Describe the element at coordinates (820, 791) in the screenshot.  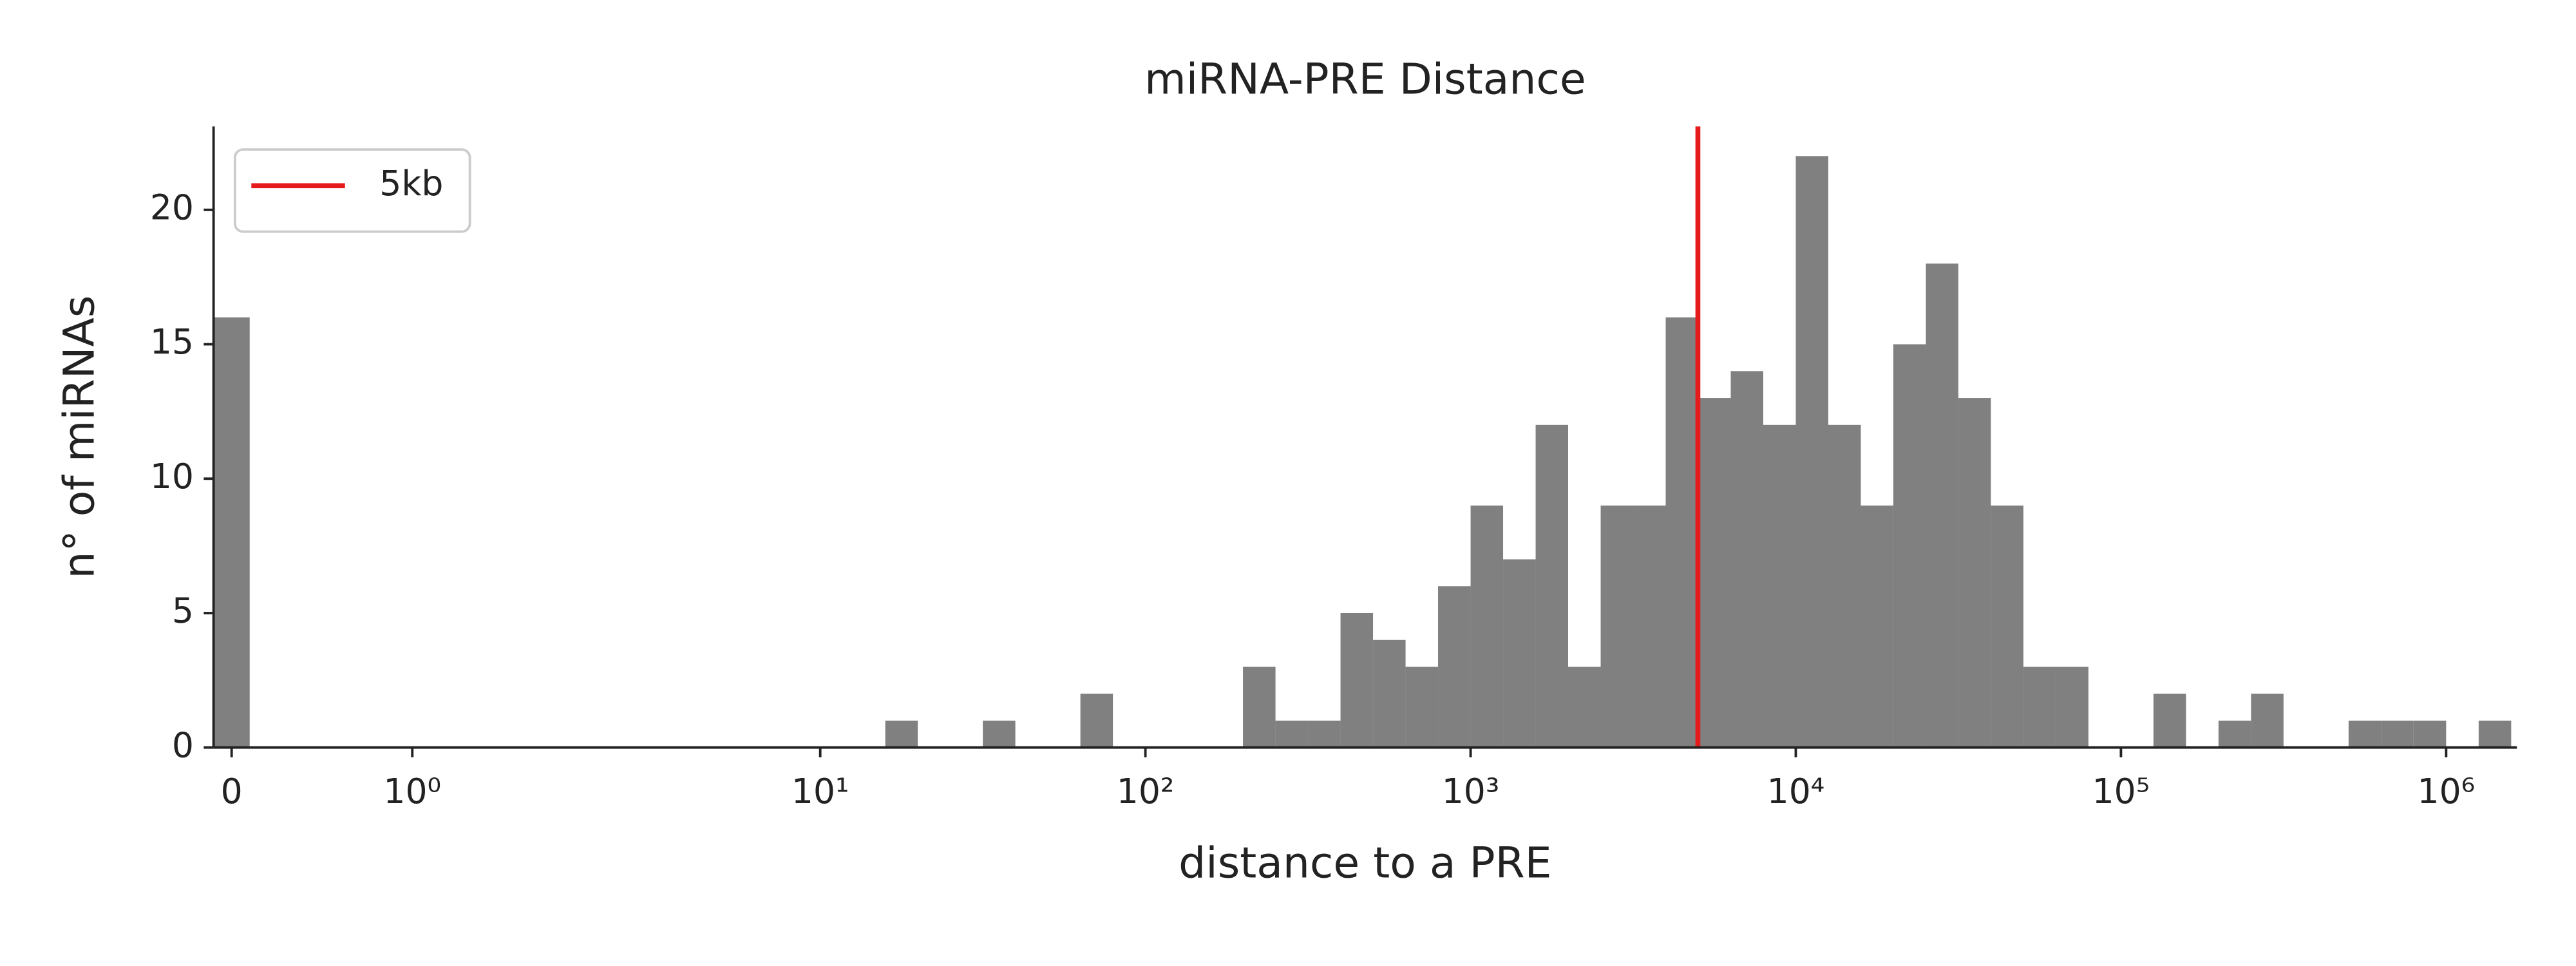
I see `x-tick-label: 10¹` at that location.